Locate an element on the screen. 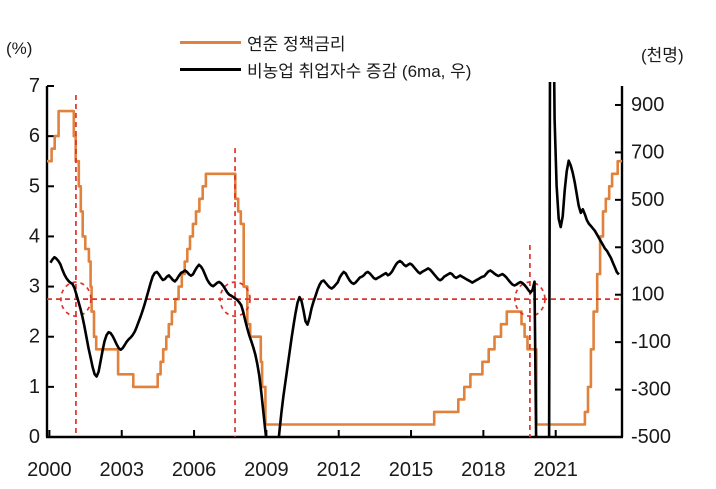  x-axis-tick-label: 2000 is located at coordinates (49, 470).